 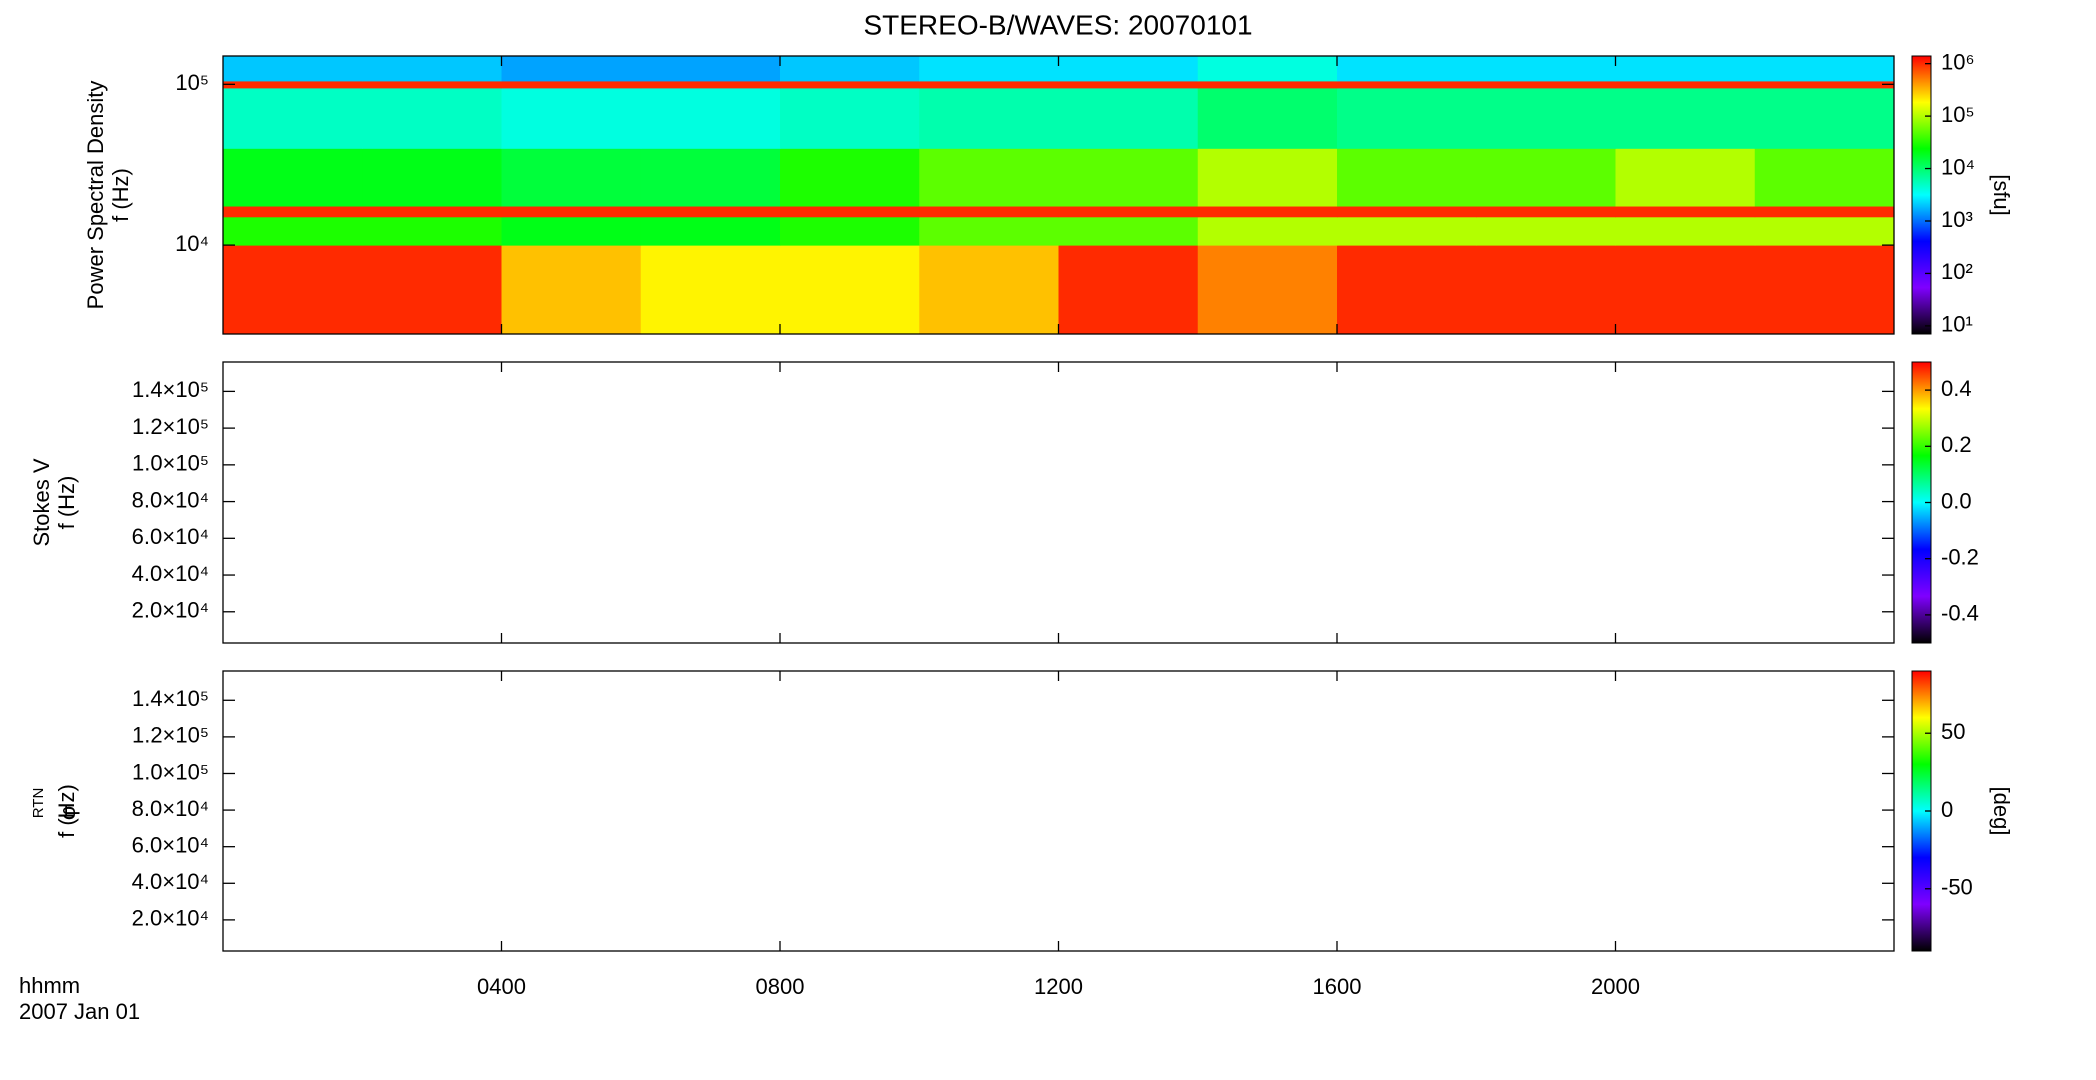 I want to click on colorbar-tick-label: 10¹, so click(x=1957, y=324).